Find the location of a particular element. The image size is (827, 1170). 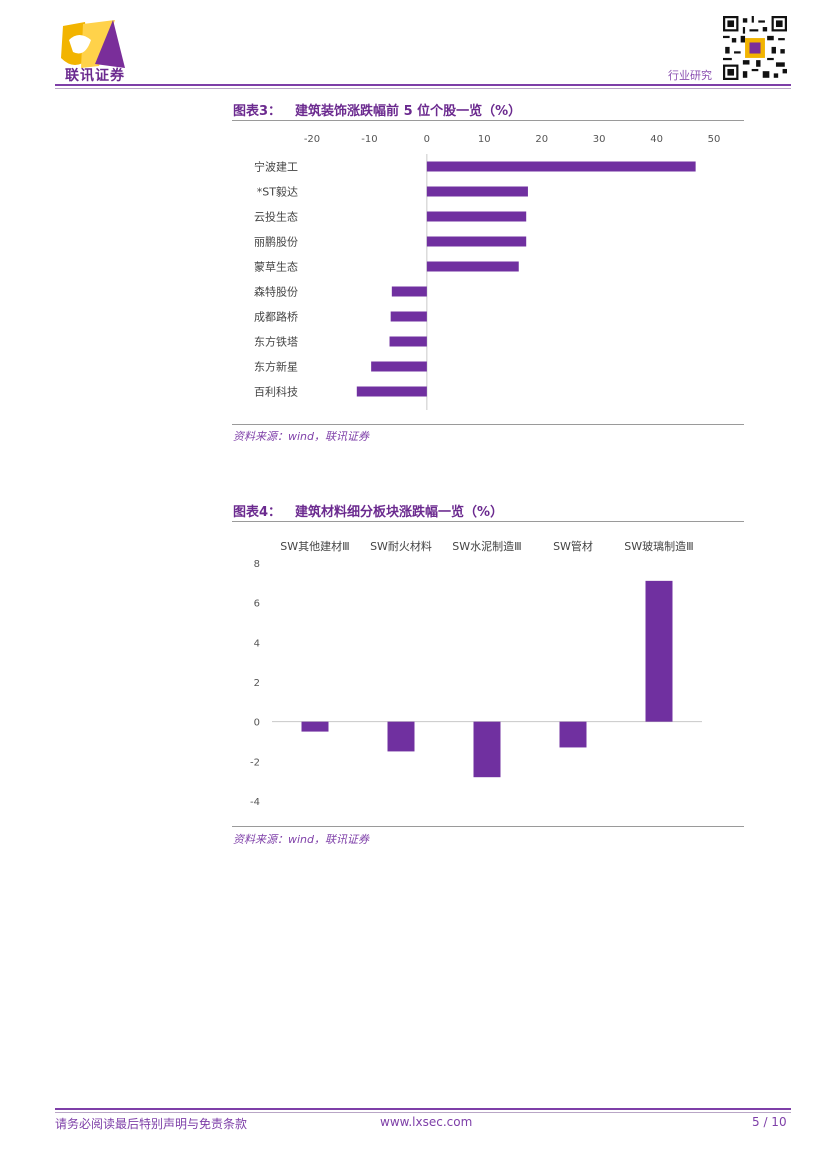

logo-text: 联讯证券 is located at coordinates (95, 76).